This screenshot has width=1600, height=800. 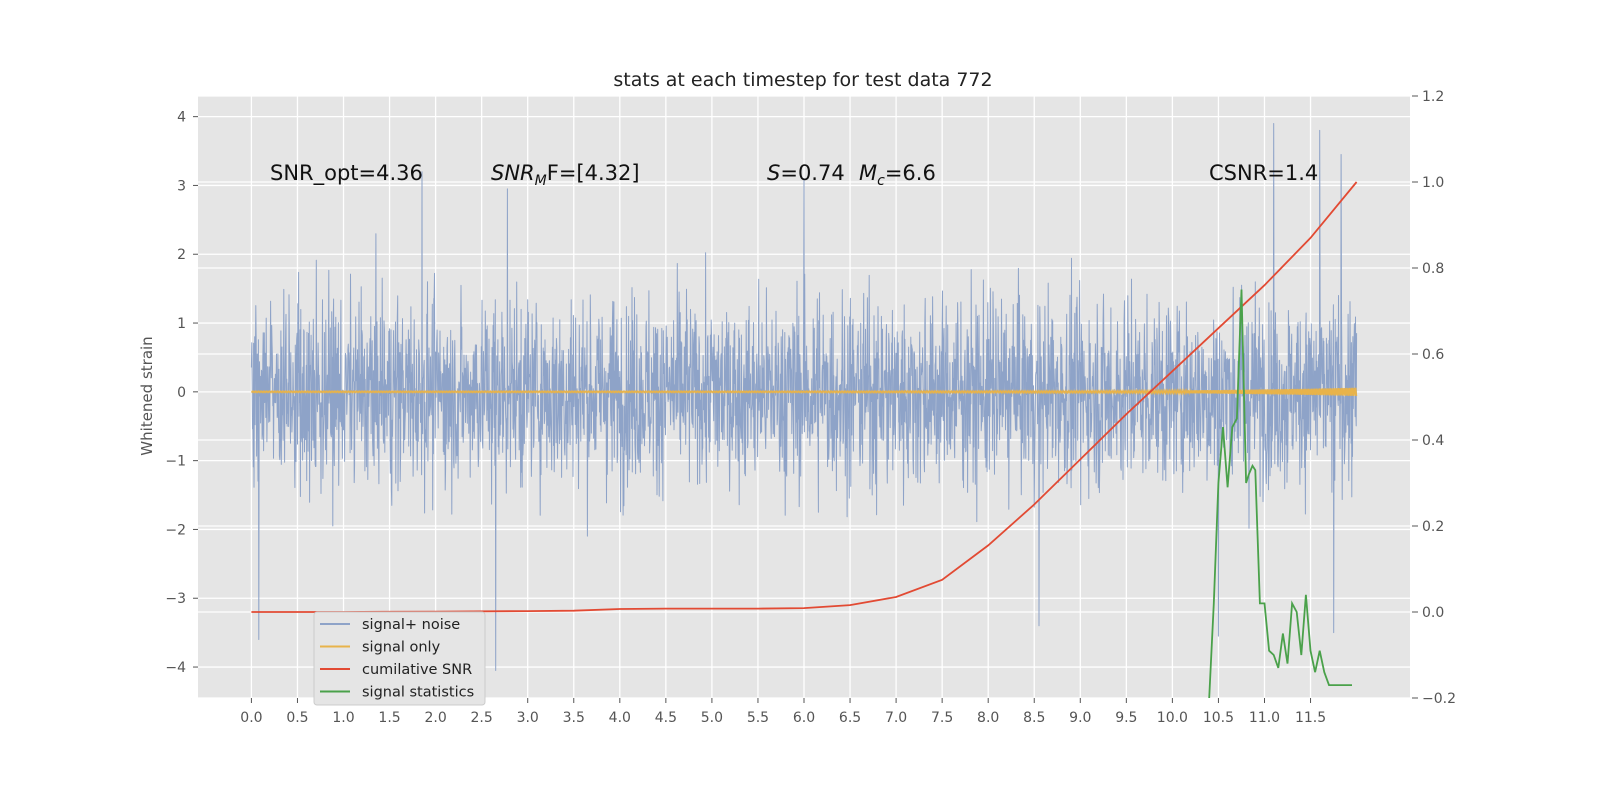 I want to click on y-tick-label: −2, so click(x=175, y=530).